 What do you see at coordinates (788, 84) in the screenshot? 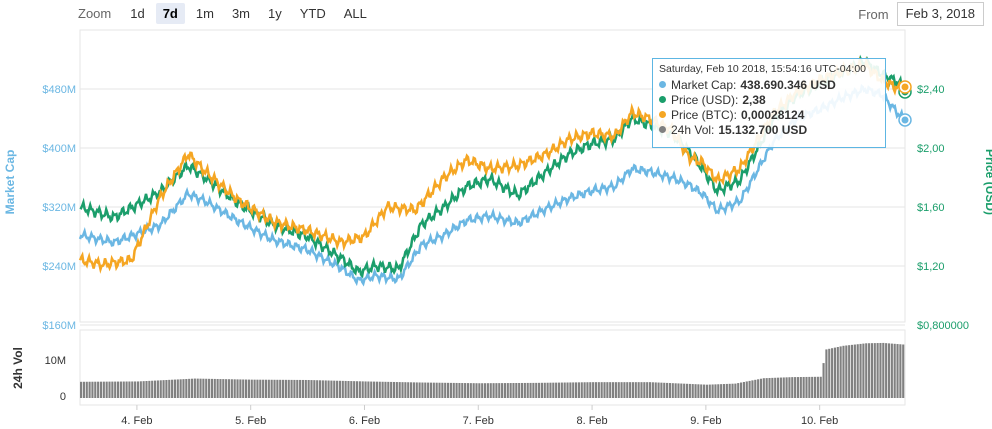
I see `tooltip-value: 438.690.346 USD` at bounding box center [788, 84].